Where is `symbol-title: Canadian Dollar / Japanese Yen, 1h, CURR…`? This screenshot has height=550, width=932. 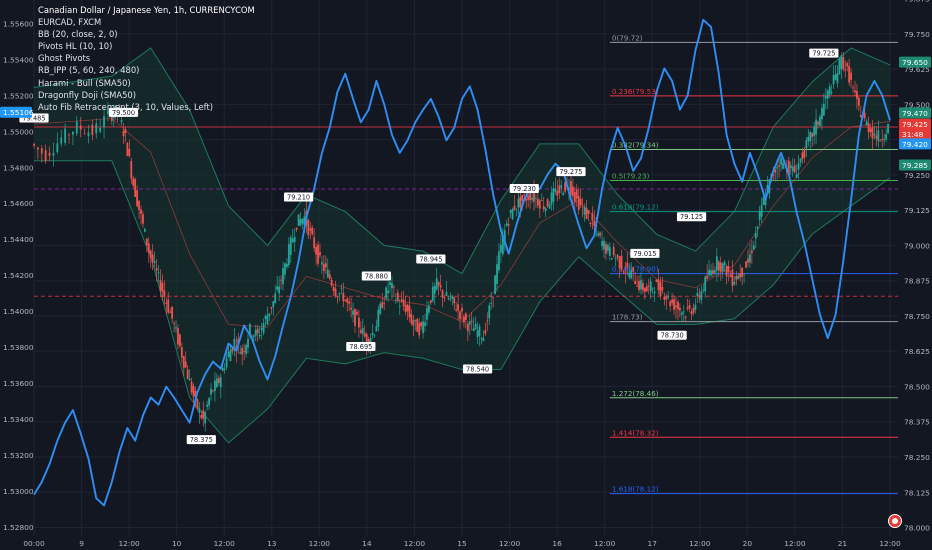
symbol-title: Canadian Dollar / Japanese Yen, 1h, CURR… is located at coordinates (146, 10).